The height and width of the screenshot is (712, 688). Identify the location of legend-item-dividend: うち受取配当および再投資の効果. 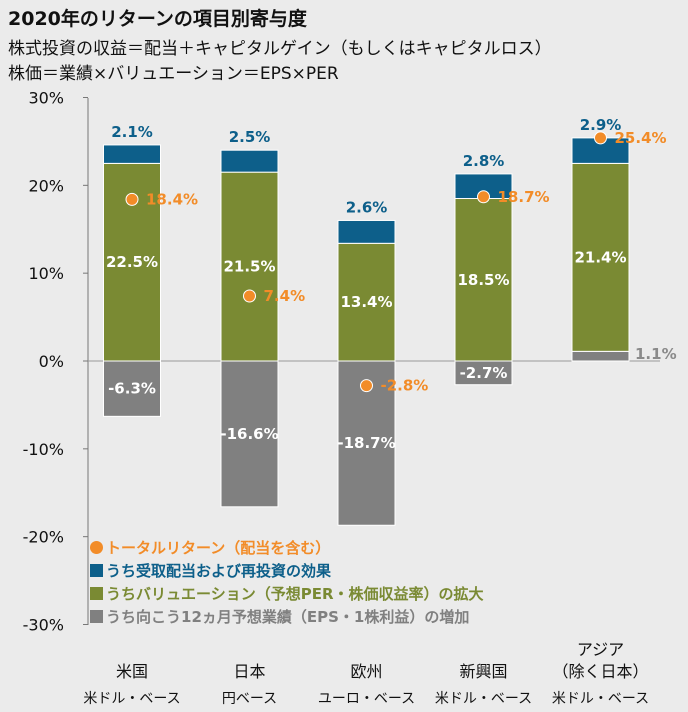
(287, 571).